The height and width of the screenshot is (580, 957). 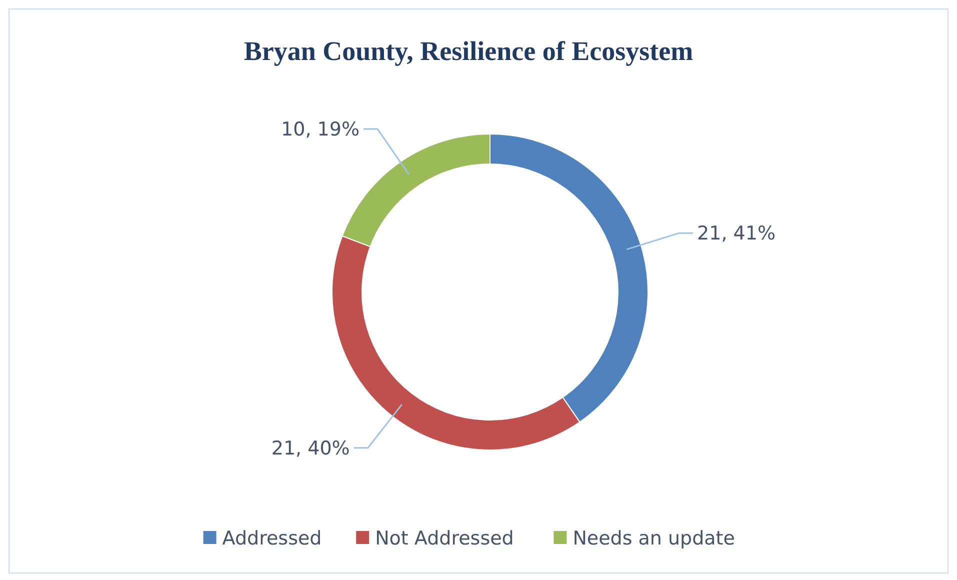 I want to click on legend-label: Addressed, so click(x=272, y=539).